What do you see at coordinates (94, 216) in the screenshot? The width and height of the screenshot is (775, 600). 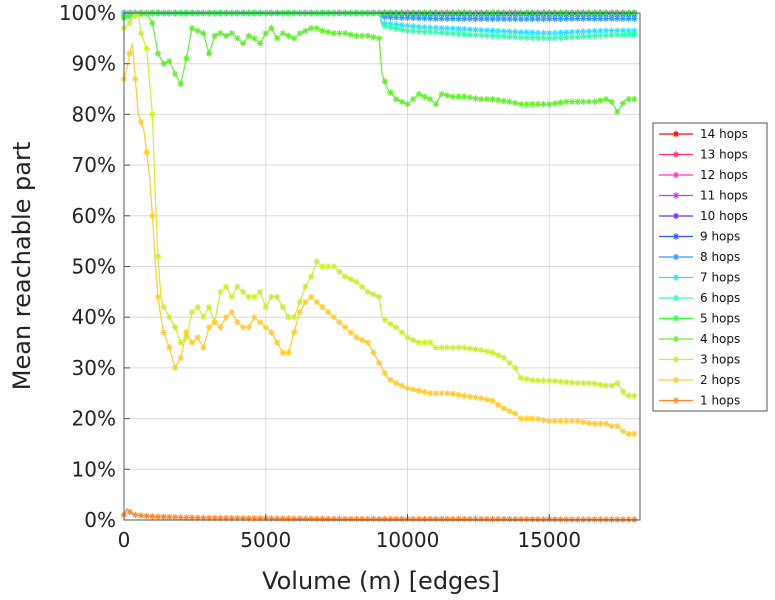 I see `y-tick-label: 60%` at bounding box center [94, 216].